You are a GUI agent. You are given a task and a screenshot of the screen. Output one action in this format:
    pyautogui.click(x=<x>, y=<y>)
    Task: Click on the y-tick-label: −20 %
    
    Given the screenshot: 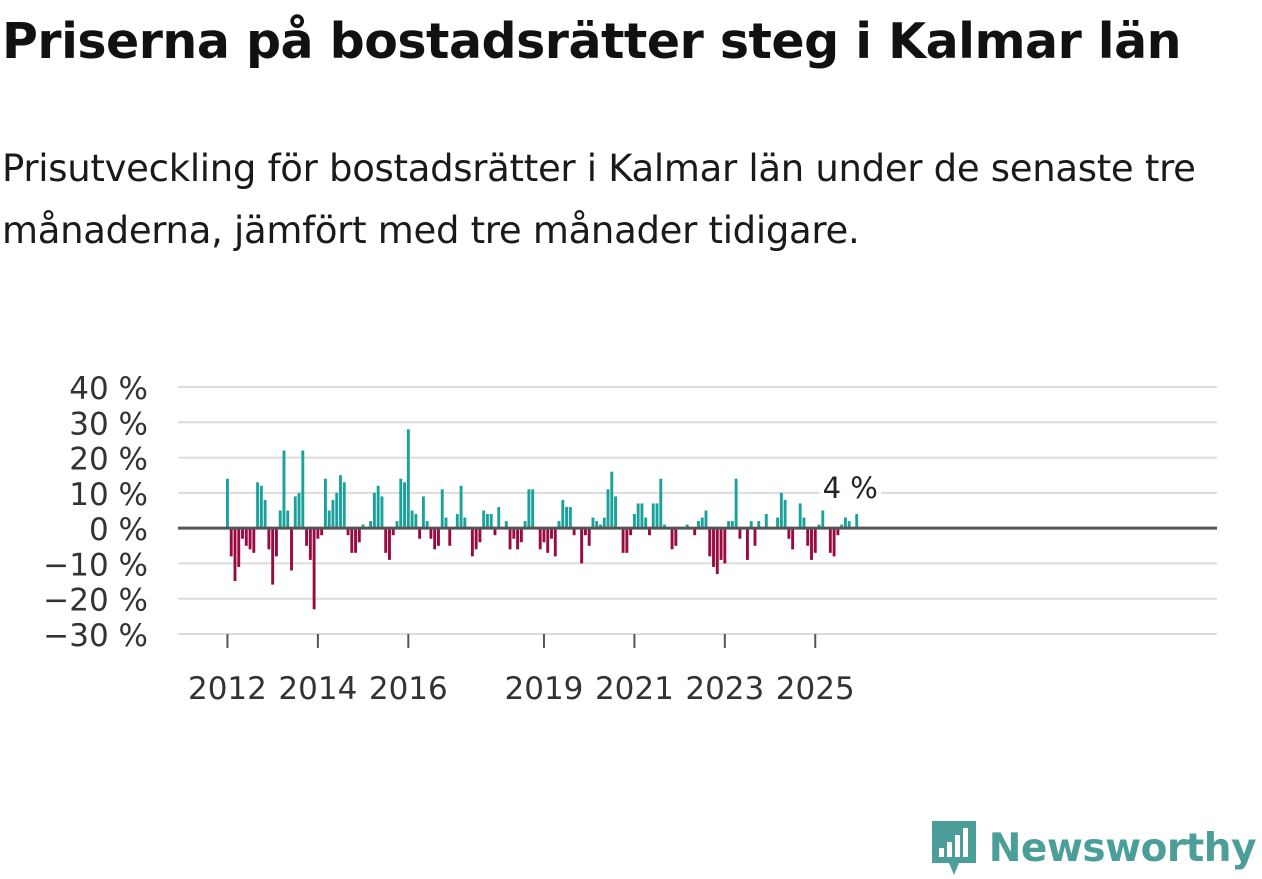 What is the action you would take?
    pyautogui.click(x=95, y=601)
    